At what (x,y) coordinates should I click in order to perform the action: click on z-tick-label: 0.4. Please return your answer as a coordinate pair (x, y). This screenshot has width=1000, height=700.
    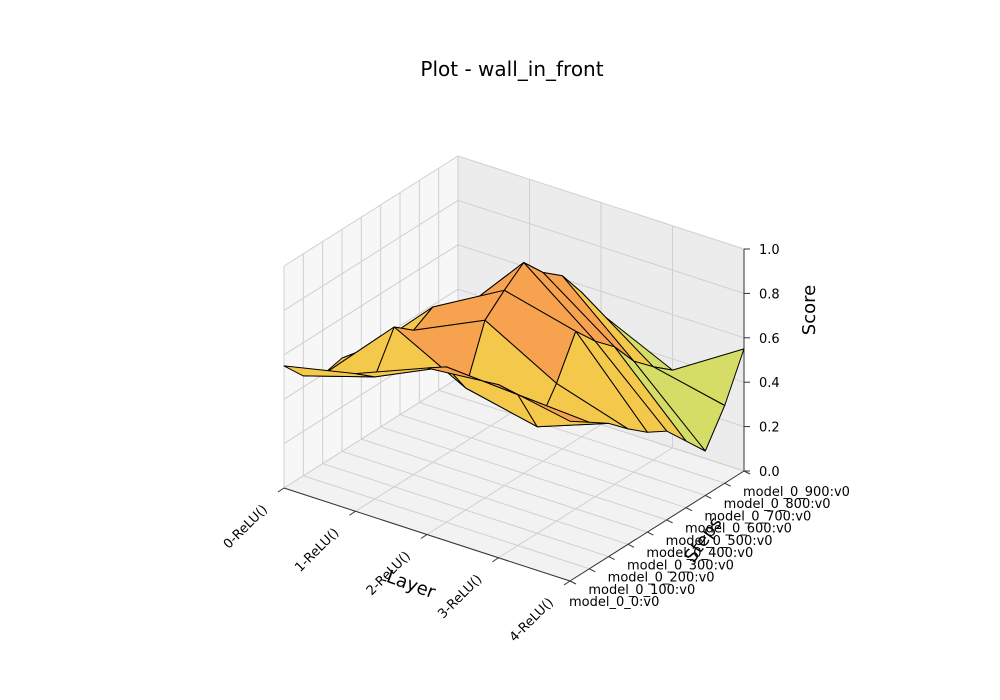
    Looking at the image, I should click on (769, 383).